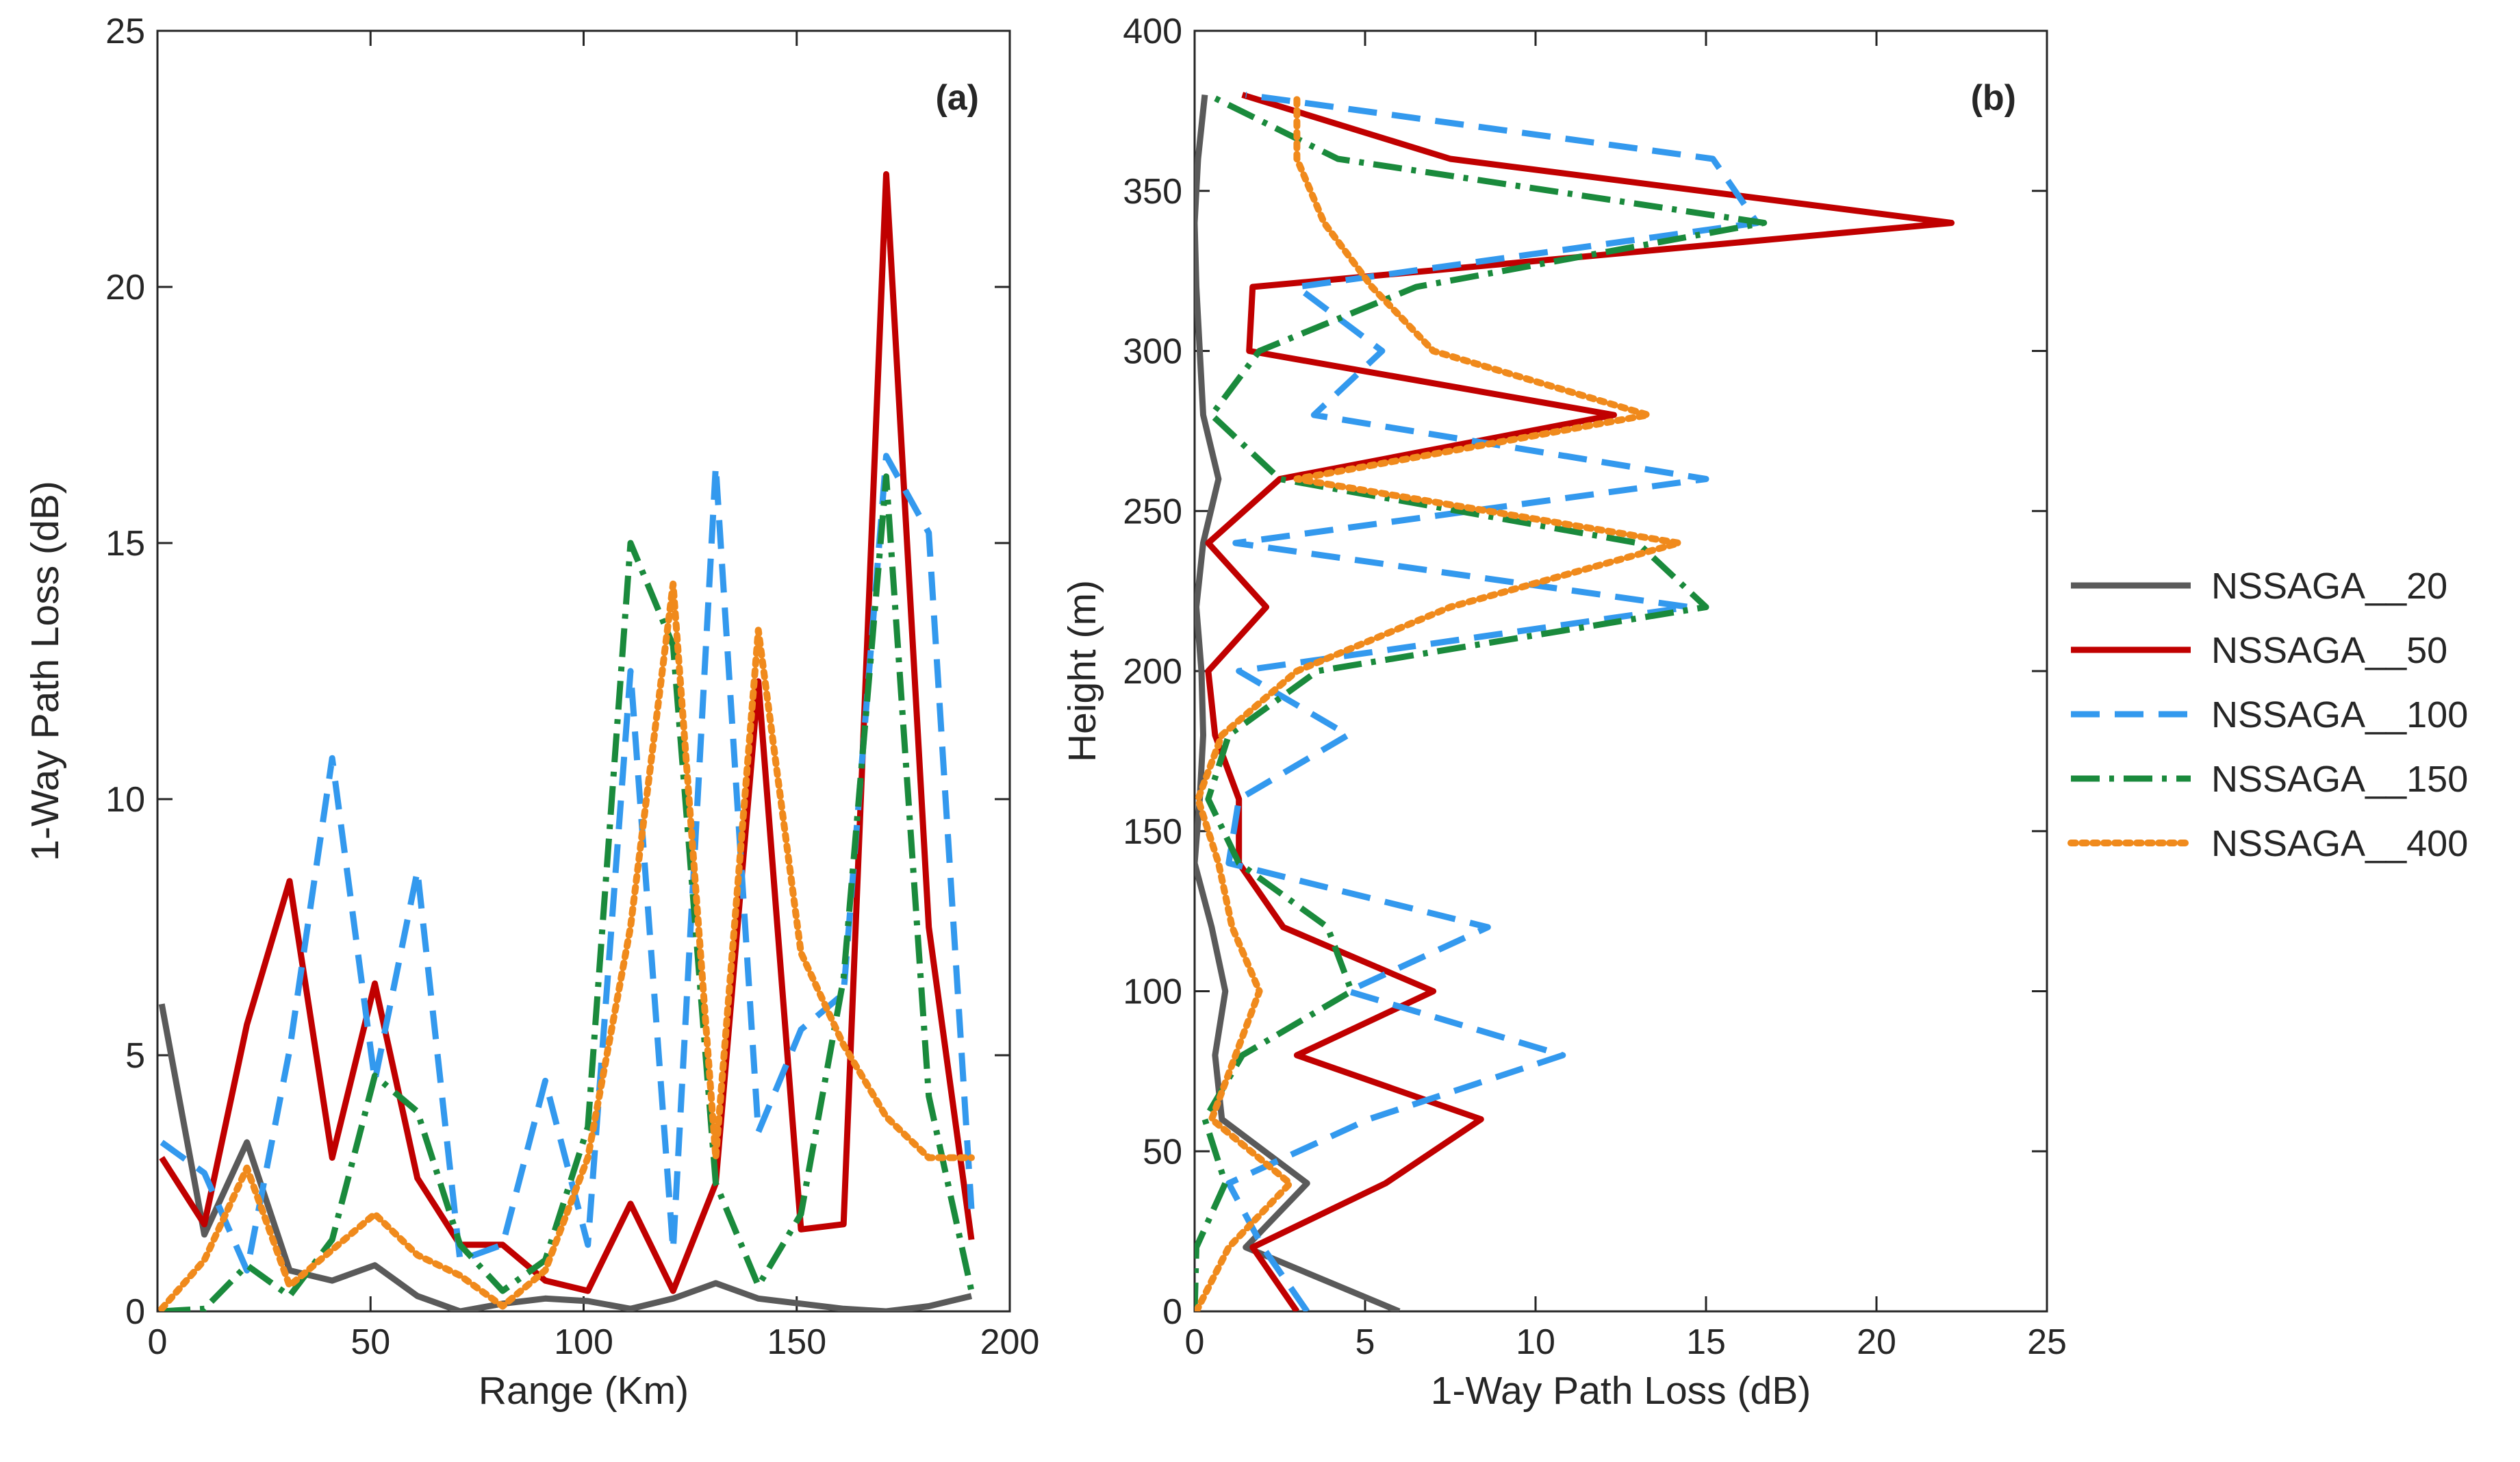 Image resolution: width=2520 pixels, height=1462 pixels. What do you see at coordinates (125, 544) in the screenshot?
I see `panel-a-ytick-label: 15` at bounding box center [125, 544].